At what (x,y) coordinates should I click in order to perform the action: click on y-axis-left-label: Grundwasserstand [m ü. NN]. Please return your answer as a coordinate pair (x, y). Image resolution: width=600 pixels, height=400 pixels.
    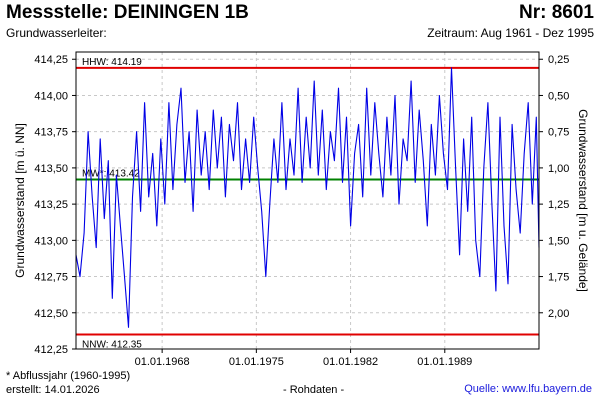
    Looking at the image, I should click on (20, 200).